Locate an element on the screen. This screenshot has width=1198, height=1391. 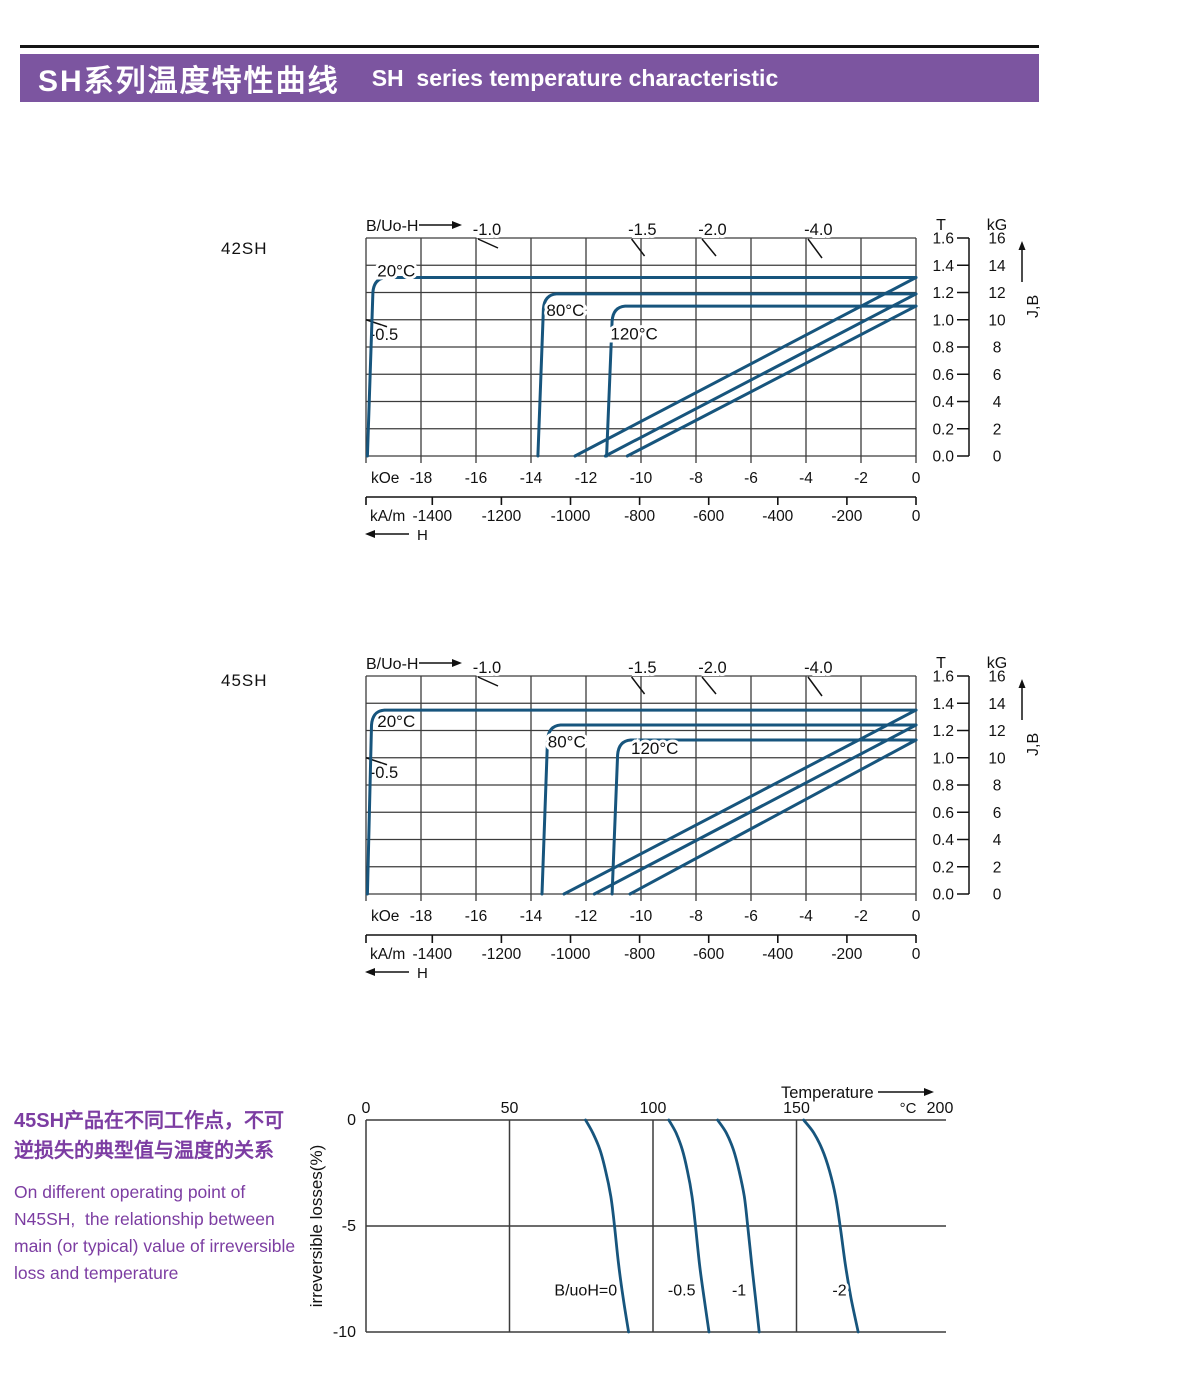
y-tick-kg: 16 is located at coordinates (996, 239).